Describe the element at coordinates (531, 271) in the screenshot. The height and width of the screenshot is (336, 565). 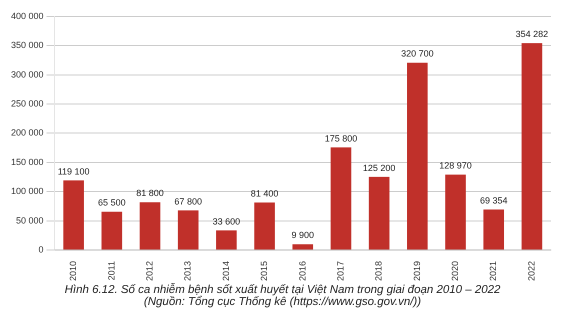
I see `x-tick-label: 2022` at that location.